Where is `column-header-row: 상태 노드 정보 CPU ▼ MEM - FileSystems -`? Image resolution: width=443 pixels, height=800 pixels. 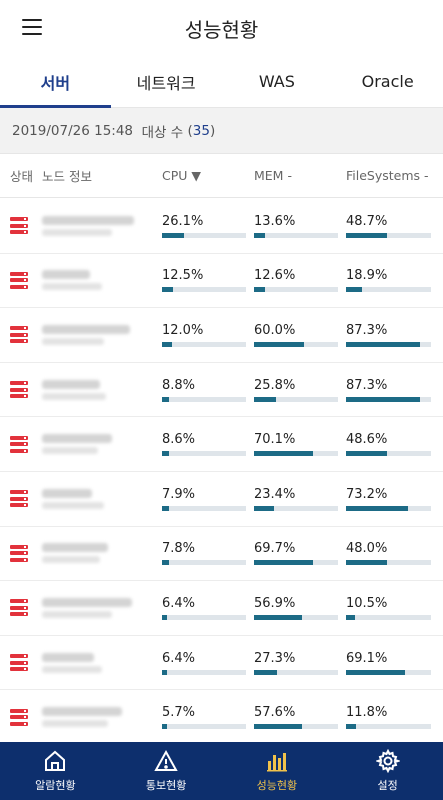 column-header-row: 상태 노드 정보 CPU ▼ MEM - FileSystems - is located at coordinates (221, 176).